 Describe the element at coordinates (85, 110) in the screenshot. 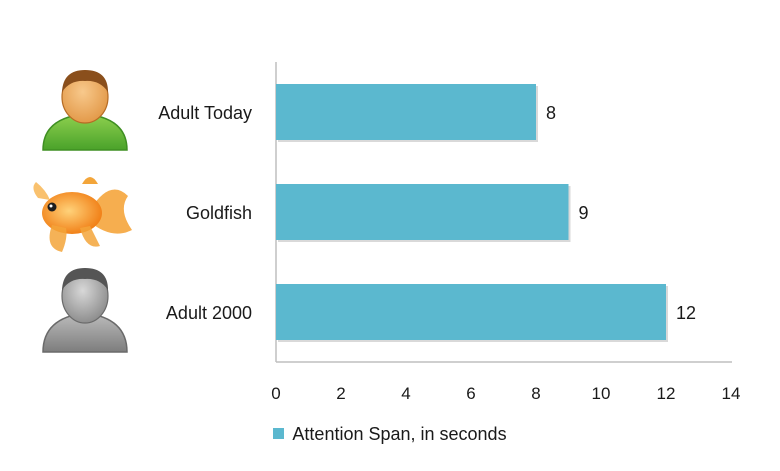

I see `person-green-icon` at that location.